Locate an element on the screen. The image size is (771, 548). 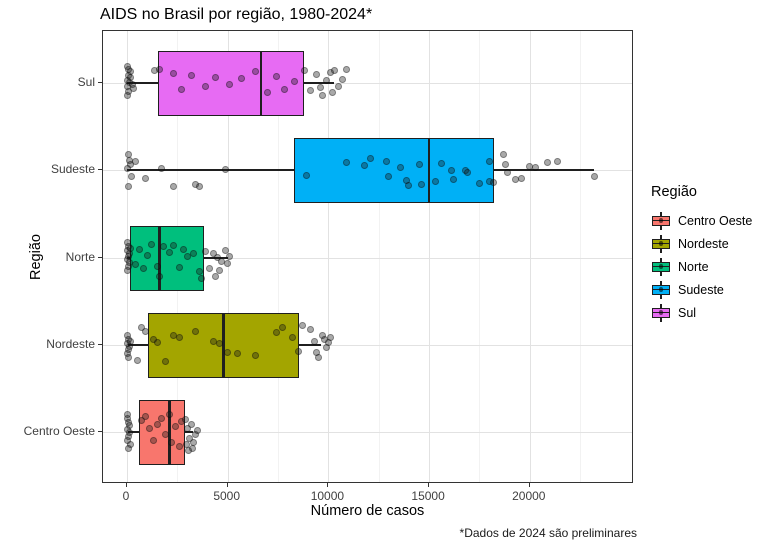
median-line-nordeste is located at coordinates (223, 345).